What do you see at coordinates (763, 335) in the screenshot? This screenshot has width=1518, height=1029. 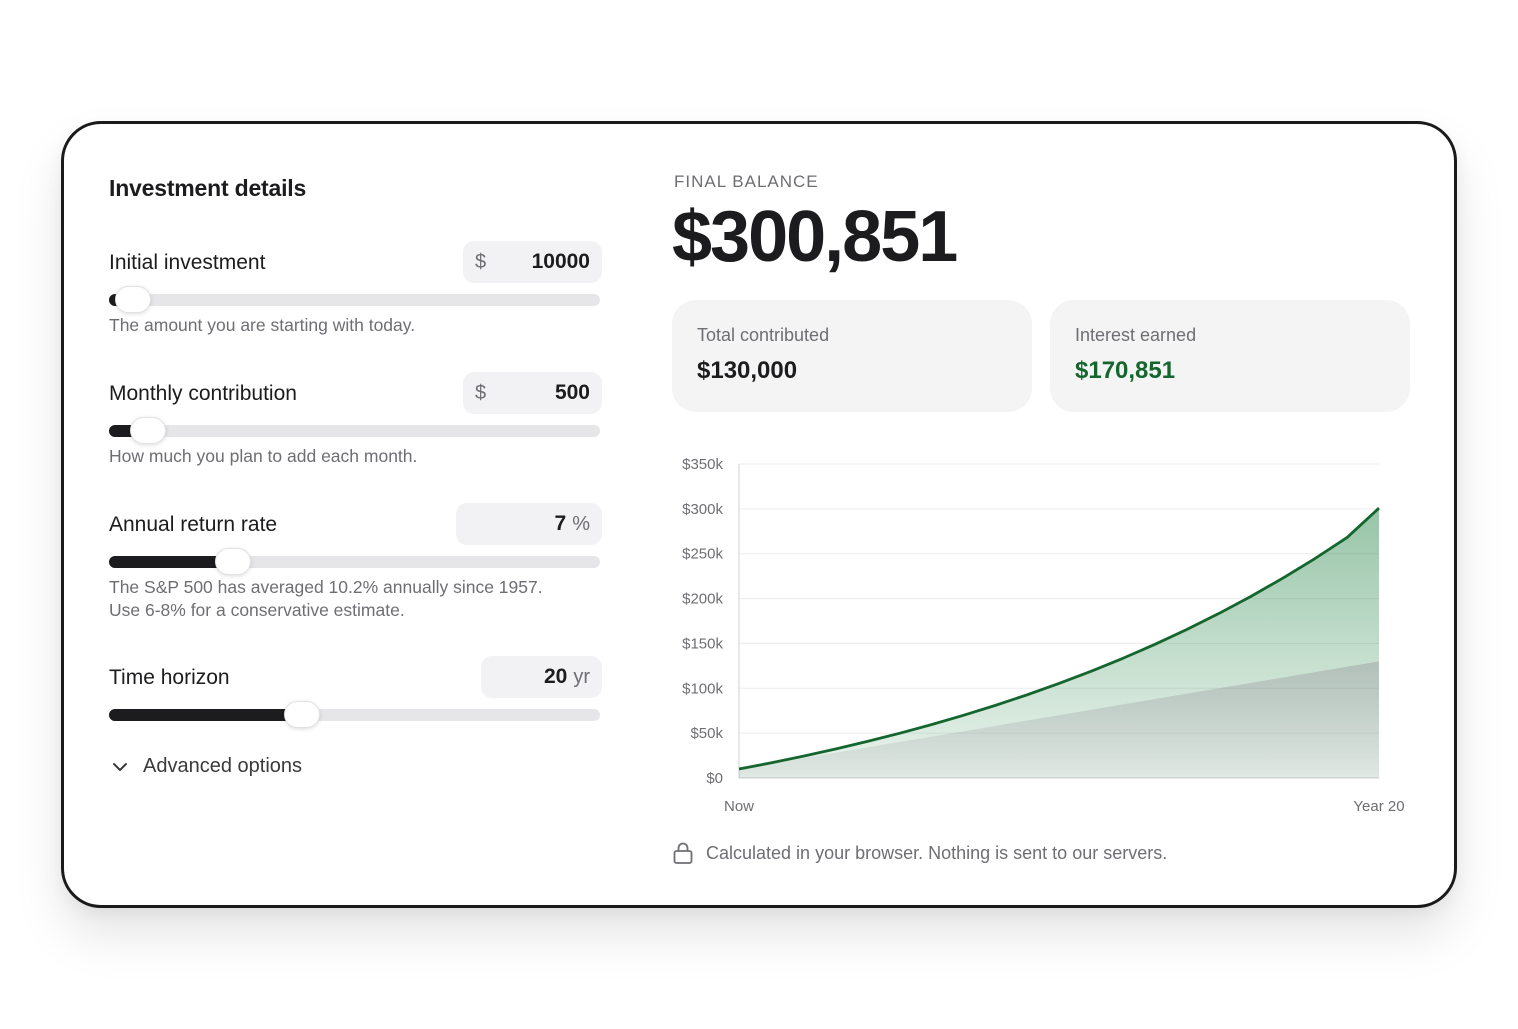 I see `total-contributed-label: Total contributed` at bounding box center [763, 335].